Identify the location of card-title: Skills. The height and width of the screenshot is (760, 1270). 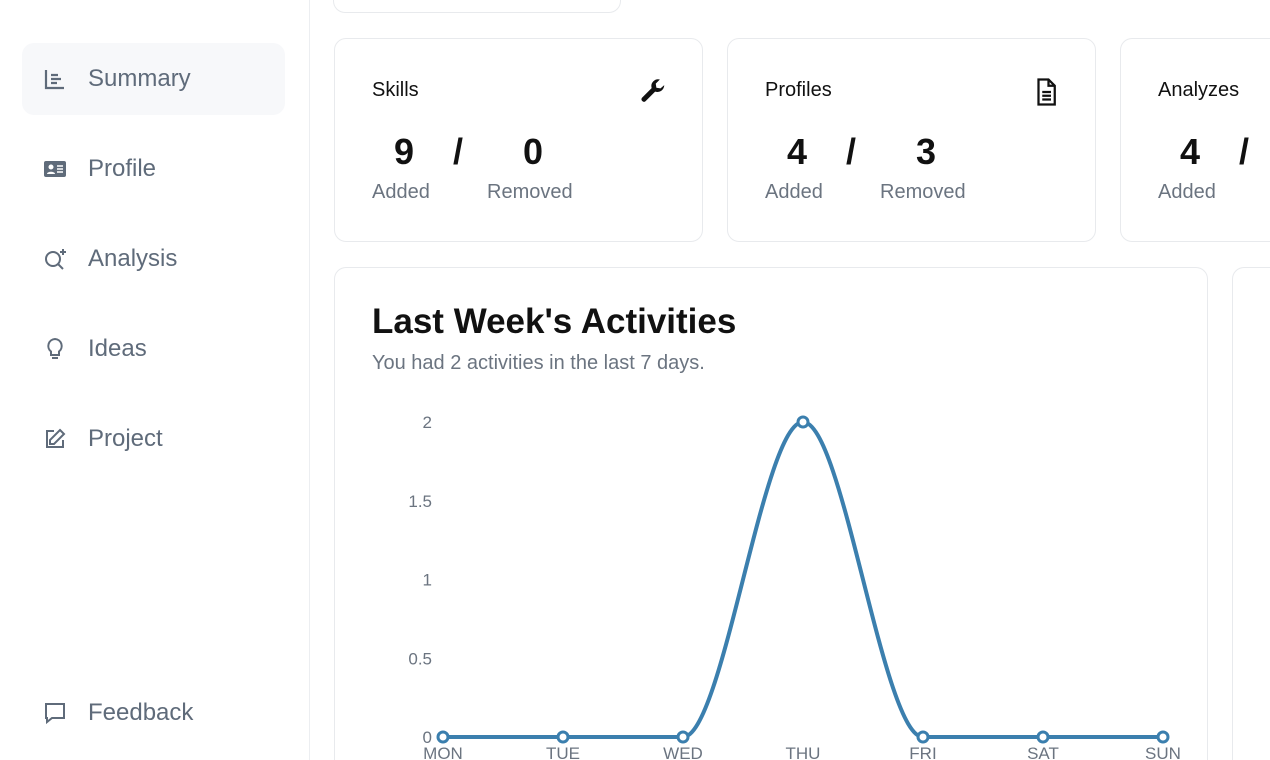
(395, 90).